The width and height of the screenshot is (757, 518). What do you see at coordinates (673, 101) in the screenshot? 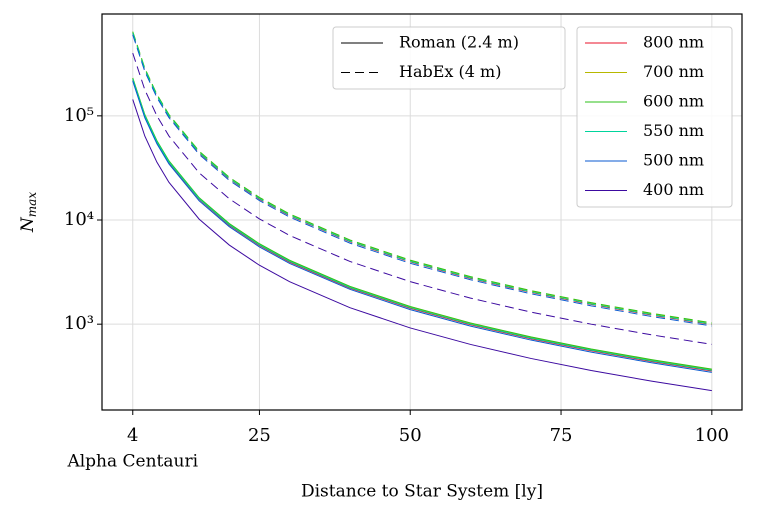
I see `legend-label: 600 nm` at bounding box center [673, 101].